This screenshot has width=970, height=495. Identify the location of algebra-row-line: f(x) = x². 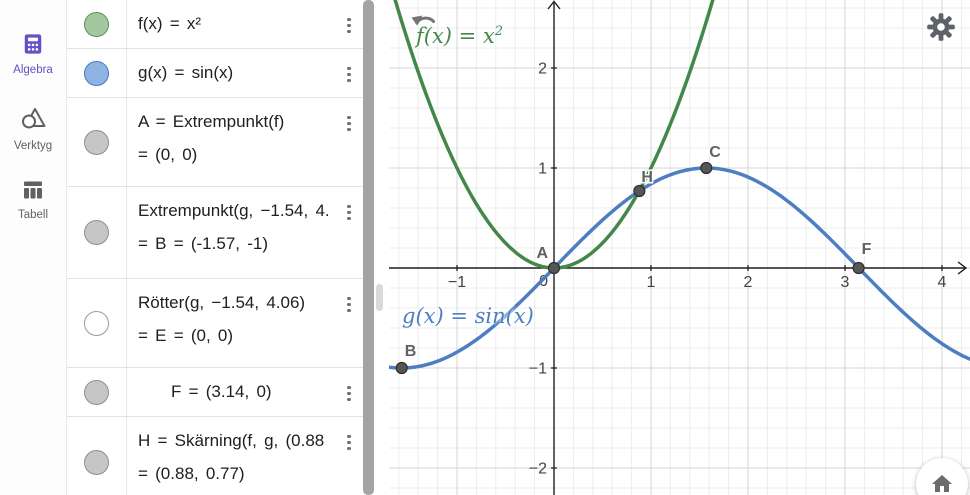
(170, 23).